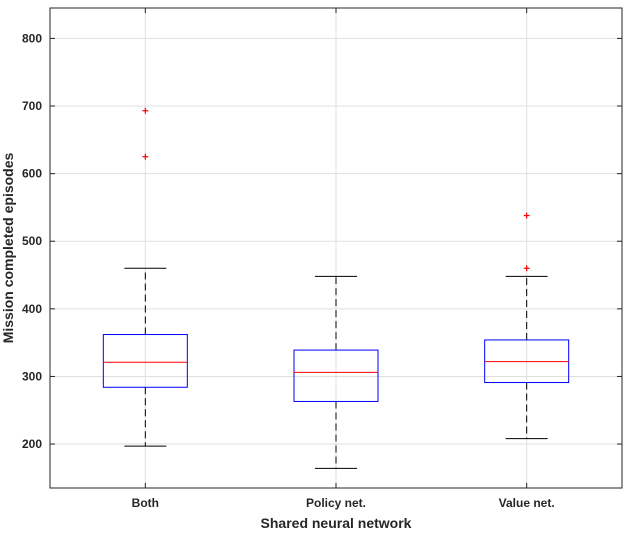  I want to click on y-axis-title: Mission completed episodes, so click(8, 247).